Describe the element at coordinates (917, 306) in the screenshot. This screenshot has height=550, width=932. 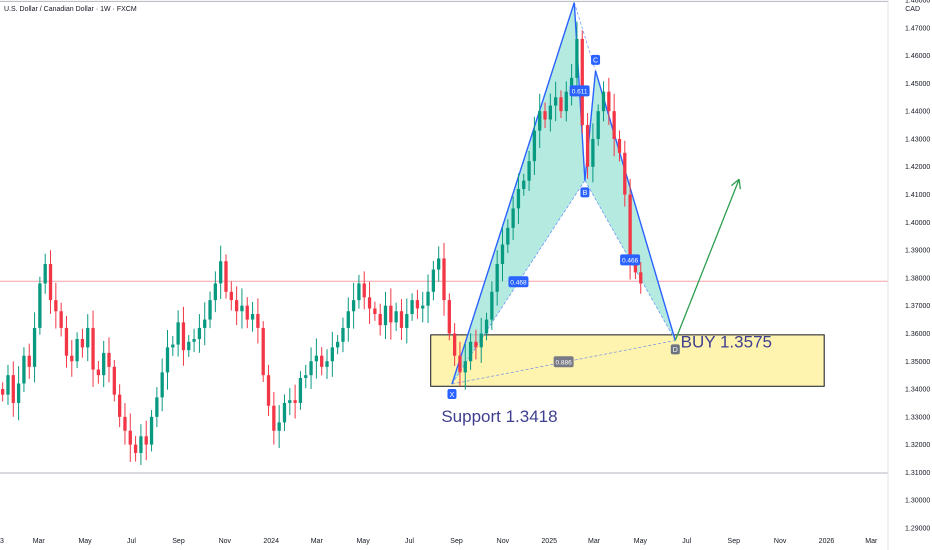
I see `y-tick-label: 1.37000` at that location.